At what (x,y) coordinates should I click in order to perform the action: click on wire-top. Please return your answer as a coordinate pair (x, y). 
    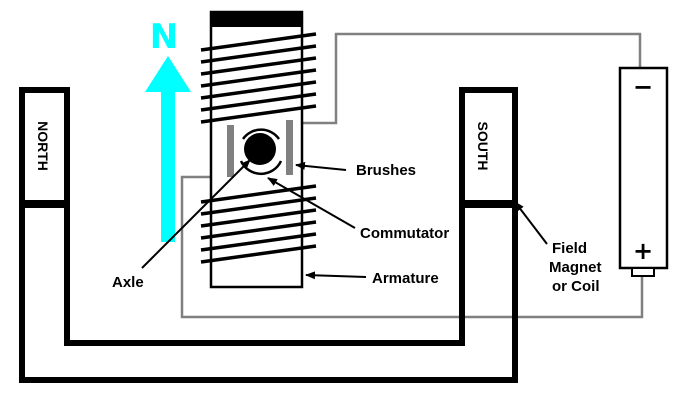
    Looking at the image, I should click on (469, 78).